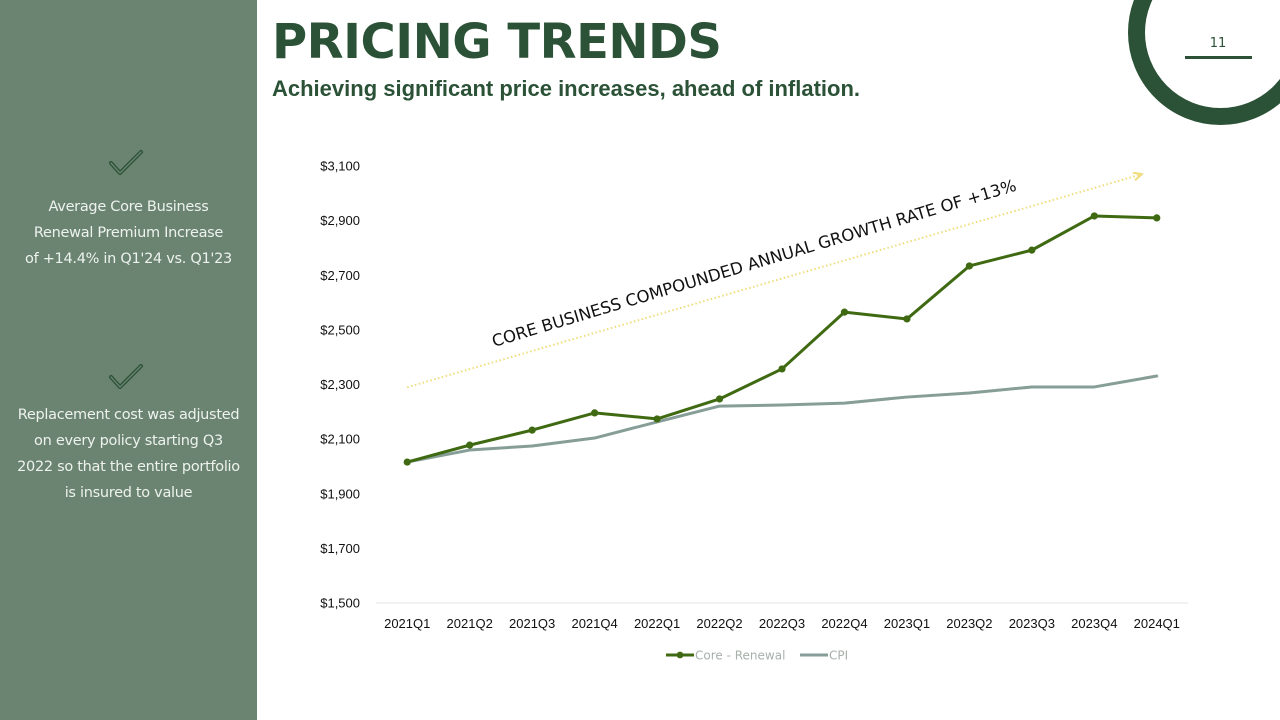 This screenshot has width=1280, height=720. Describe the element at coordinates (907, 623) in the screenshot. I see `x-tick-label: 2023Q1` at that location.